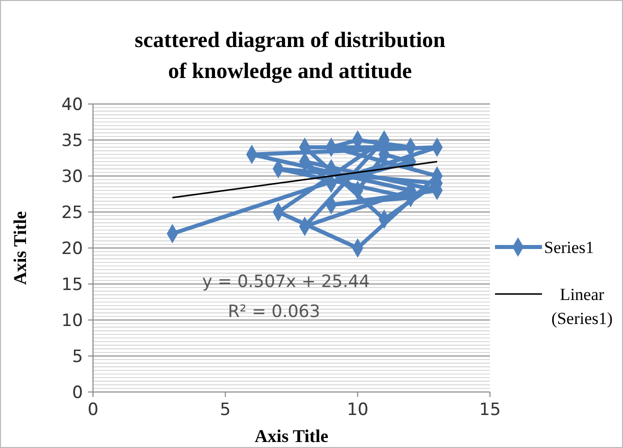  I want to click on y-tick-label: 30, so click(72, 176).